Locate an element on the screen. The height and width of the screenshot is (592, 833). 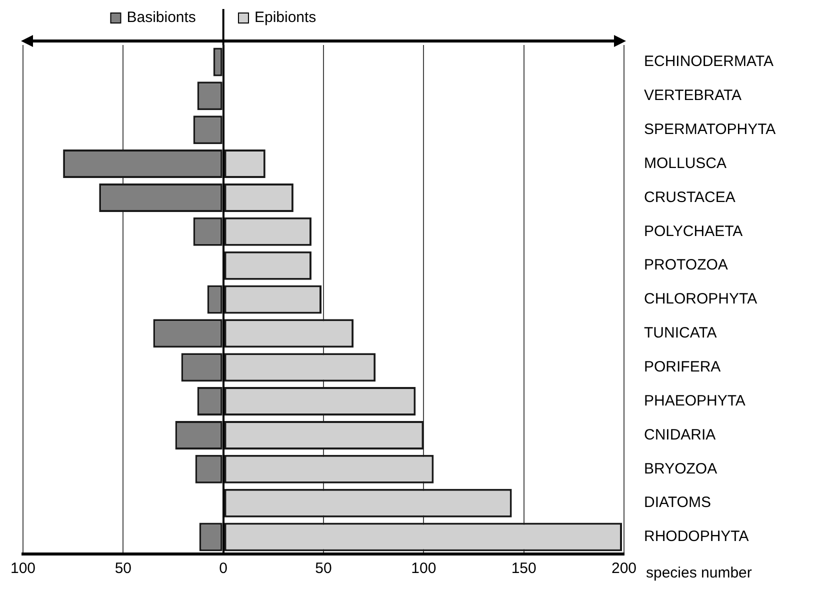
legend-label: Basibionts is located at coordinates (161, 17).